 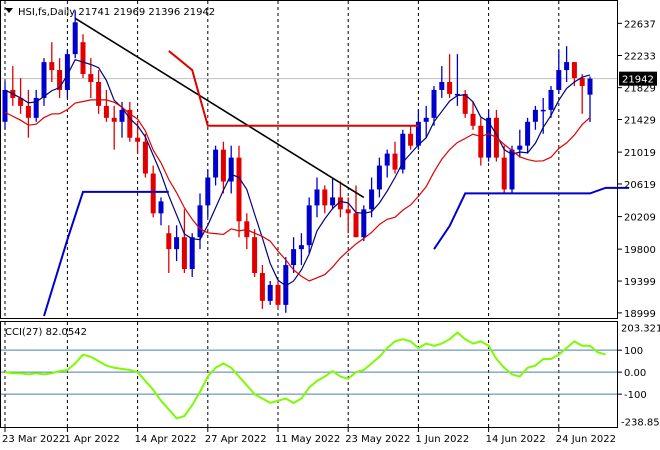 What do you see at coordinates (33, 439) in the screenshot?
I see `date-tick-label: 23 Mar 2022` at bounding box center [33, 439].